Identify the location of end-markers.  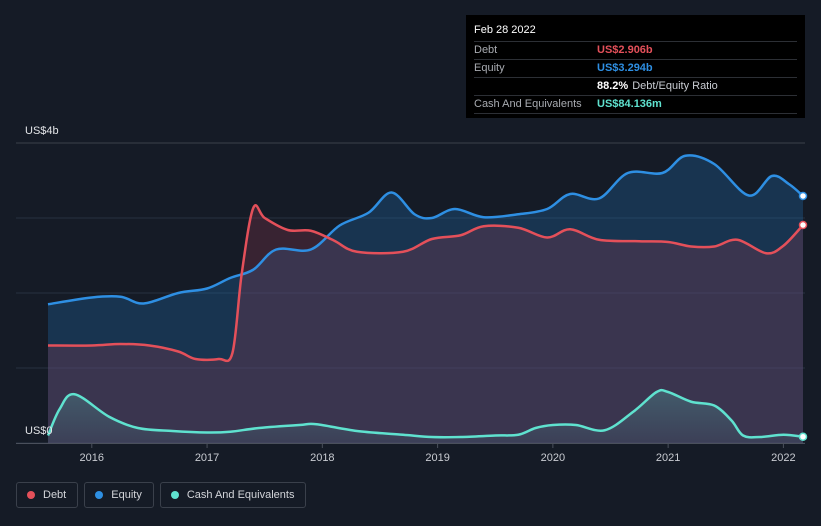
(803, 316).